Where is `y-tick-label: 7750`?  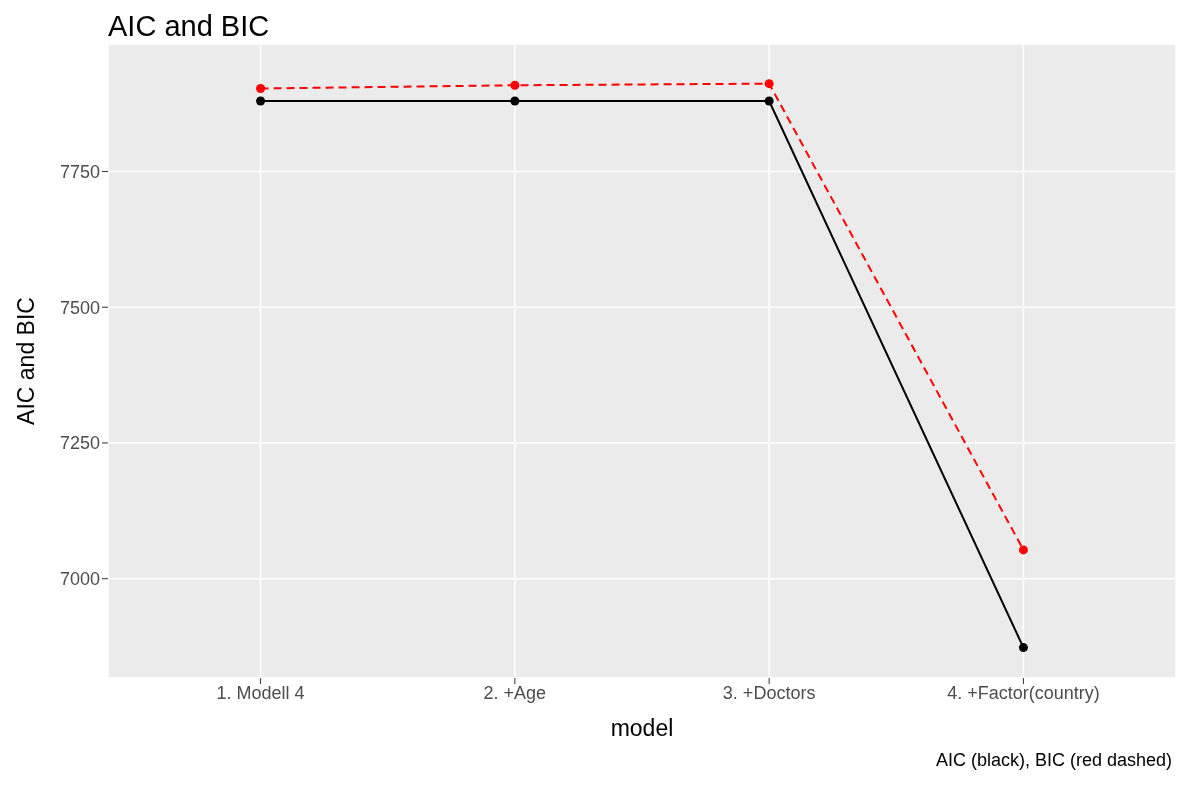 y-tick-label: 7750 is located at coordinates (79, 171).